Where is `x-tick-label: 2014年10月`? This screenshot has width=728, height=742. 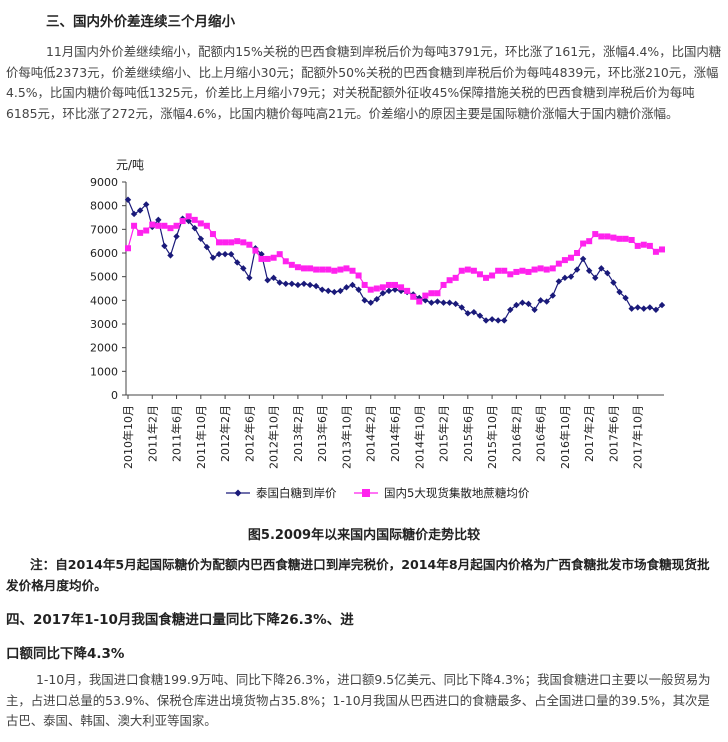
x-tick-label: 2014年10月 is located at coordinates (419, 437).